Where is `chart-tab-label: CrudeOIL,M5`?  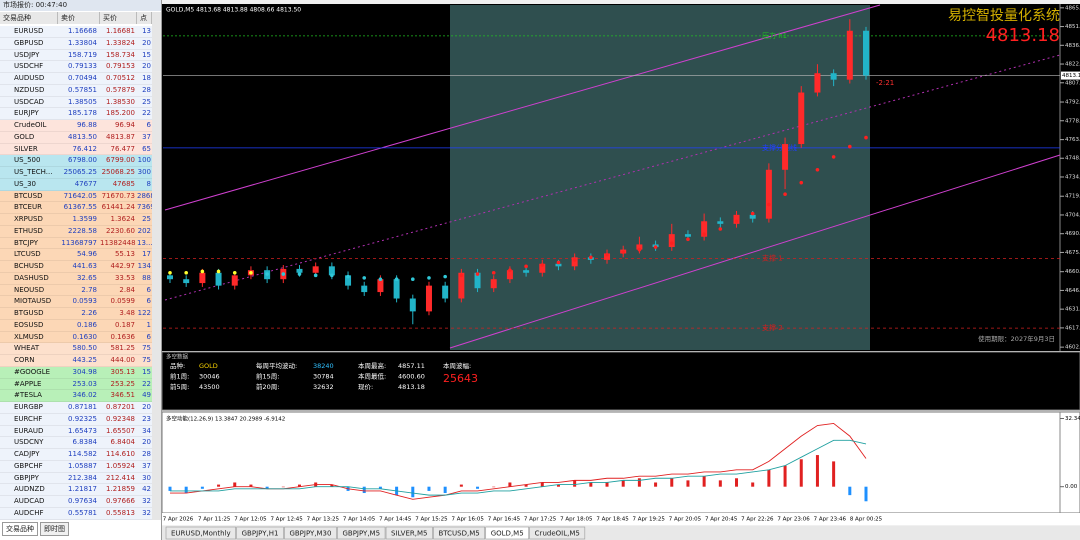
chart-tab-label: CrudeOIL,M5 is located at coordinates (557, 534).